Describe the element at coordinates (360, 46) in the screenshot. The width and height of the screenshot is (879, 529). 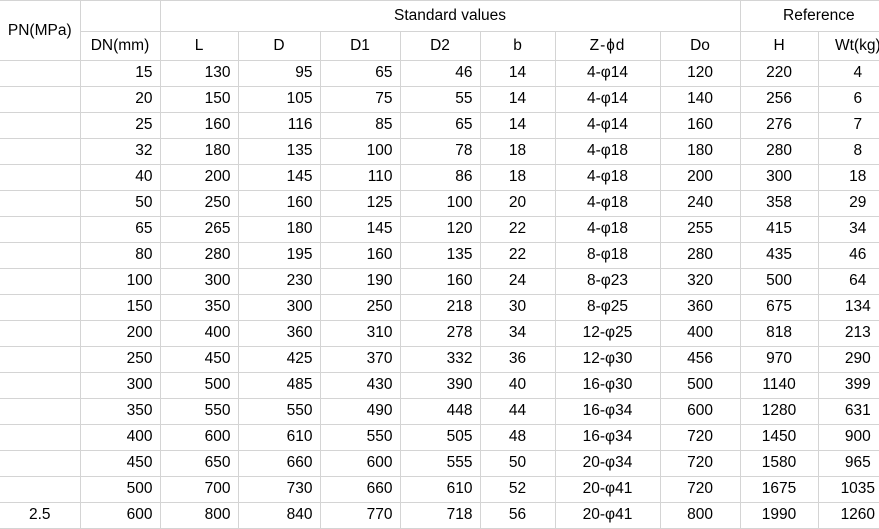
I see `header-col-d1: D1` at that location.